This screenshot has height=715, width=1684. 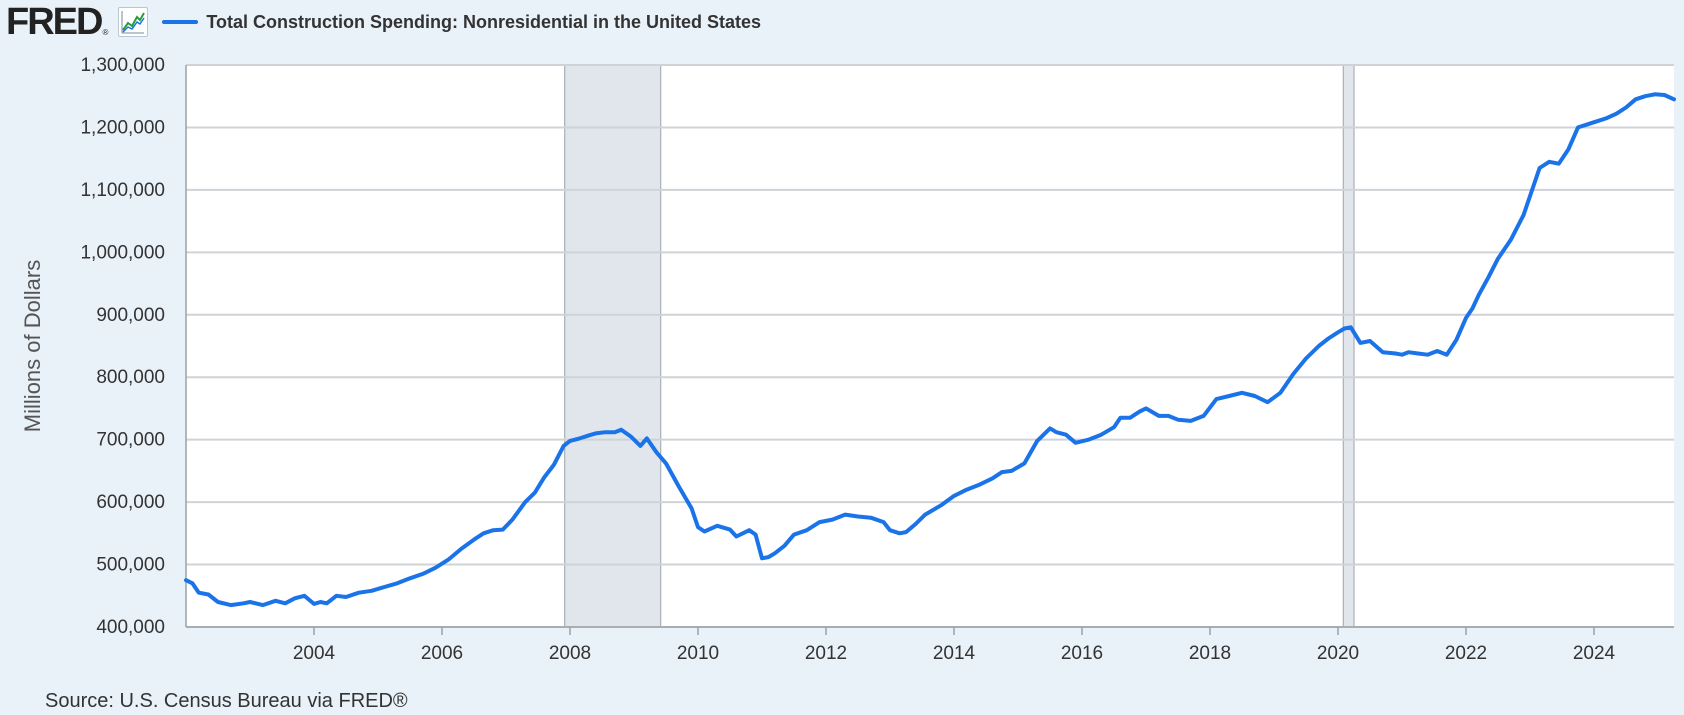 I want to click on y-tick-label: 1,000,000, so click(x=122, y=252).